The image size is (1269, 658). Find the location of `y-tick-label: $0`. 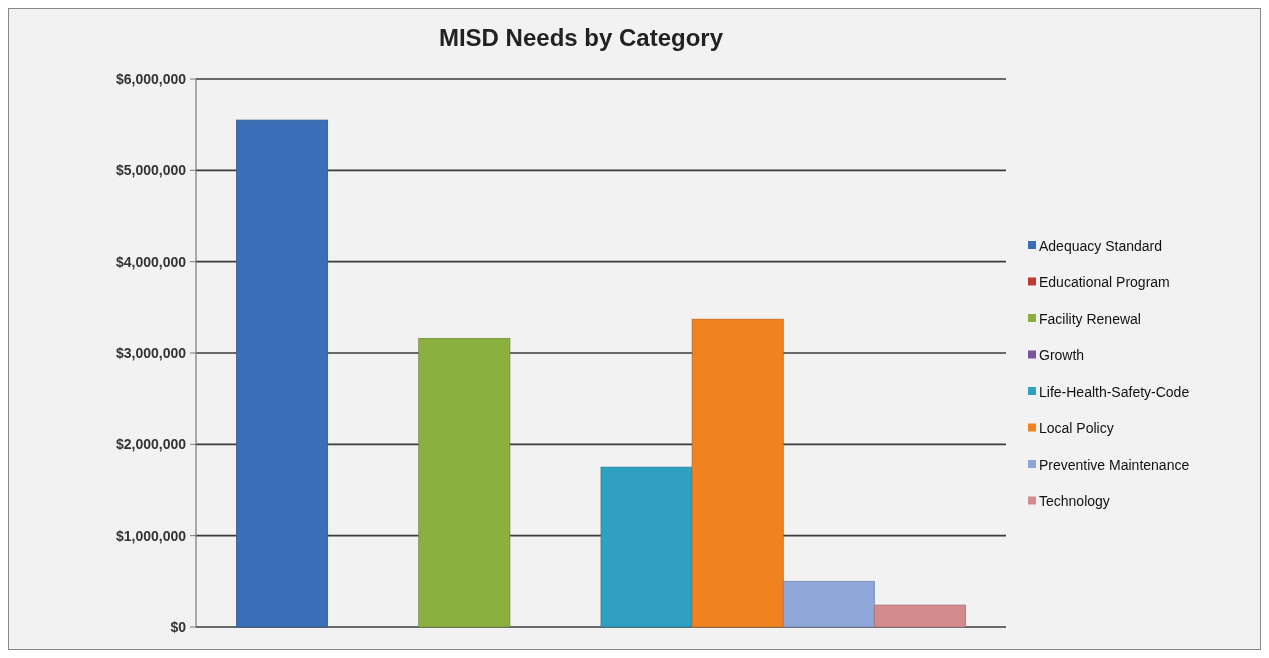

y-tick-label: $0 is located at coordinates (178, 626).